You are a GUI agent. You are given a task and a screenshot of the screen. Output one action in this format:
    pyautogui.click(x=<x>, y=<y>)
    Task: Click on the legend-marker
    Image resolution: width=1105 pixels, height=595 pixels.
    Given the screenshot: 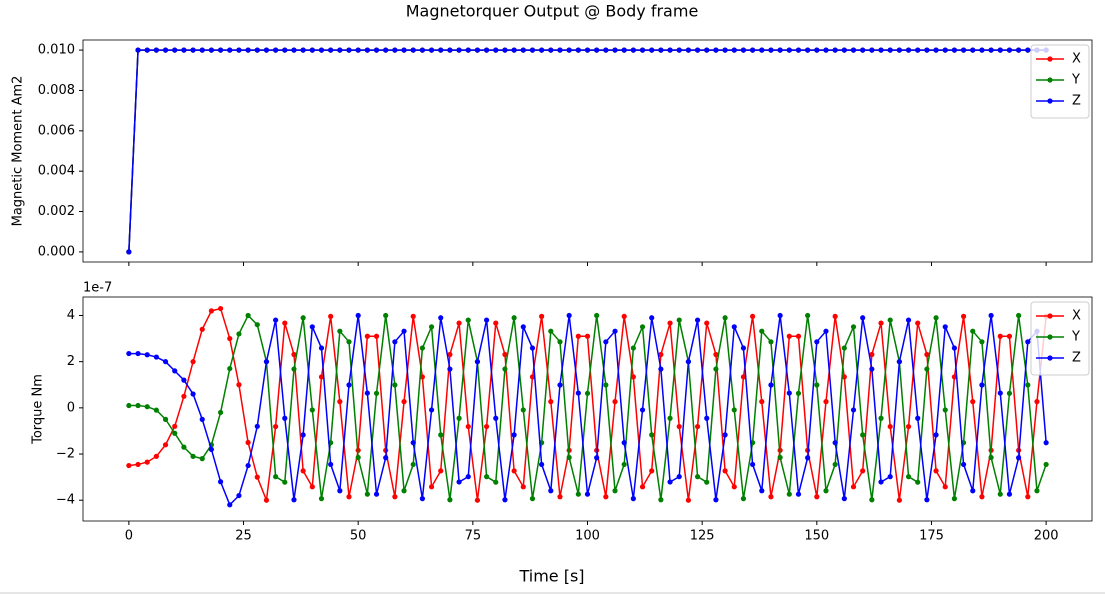 What is the action you would take?
    pyautogui.click(x=1050, y=80)
    